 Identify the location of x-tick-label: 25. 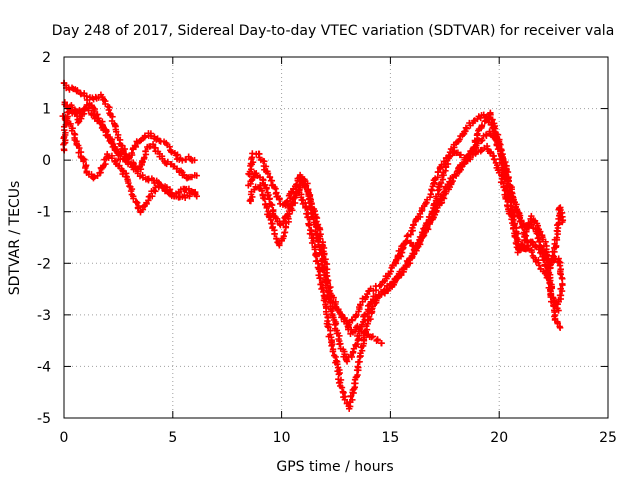
(608, 438).